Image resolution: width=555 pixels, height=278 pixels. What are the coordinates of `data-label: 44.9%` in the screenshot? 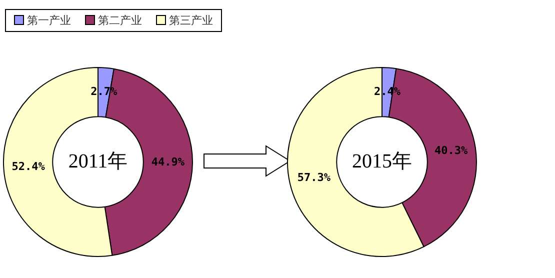 It's located at (168, 162).